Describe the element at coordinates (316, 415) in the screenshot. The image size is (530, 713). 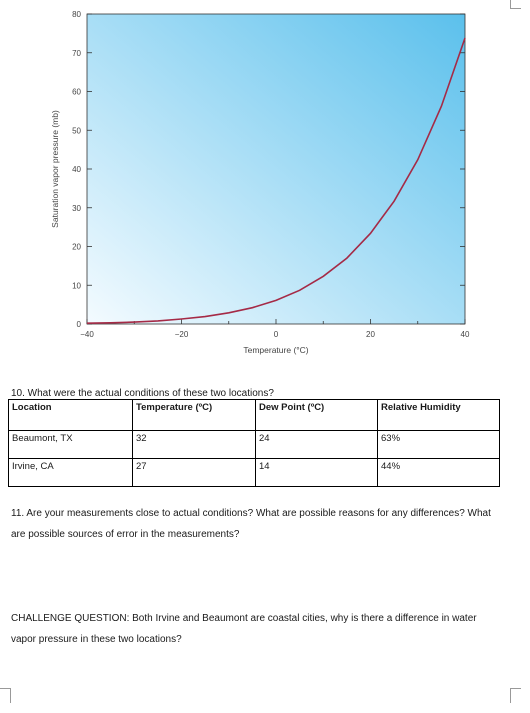
I see `header-dew-point: Dew Point (ºC)` at that location.